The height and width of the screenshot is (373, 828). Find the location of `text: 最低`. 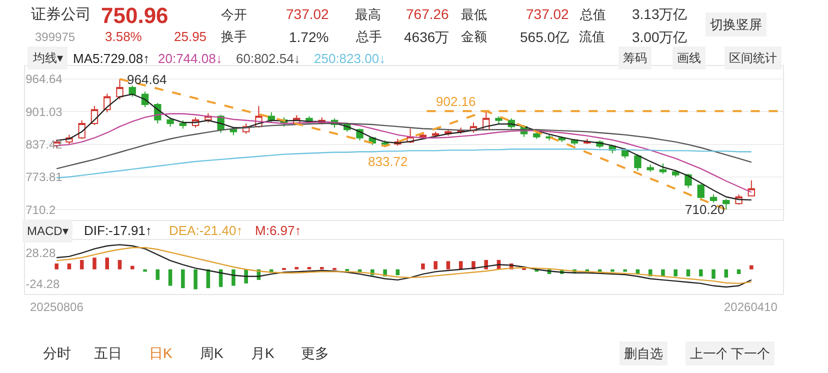

text: 最低 is located at coordinates (474, 14).